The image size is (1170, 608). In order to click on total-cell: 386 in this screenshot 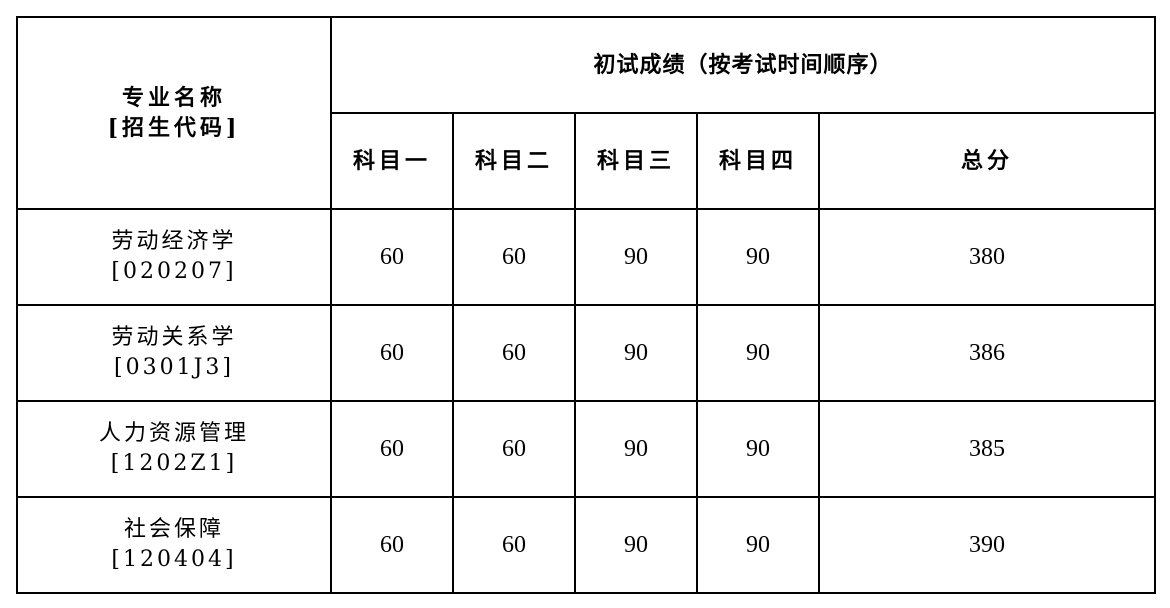, I will do `click(987, 353)`.